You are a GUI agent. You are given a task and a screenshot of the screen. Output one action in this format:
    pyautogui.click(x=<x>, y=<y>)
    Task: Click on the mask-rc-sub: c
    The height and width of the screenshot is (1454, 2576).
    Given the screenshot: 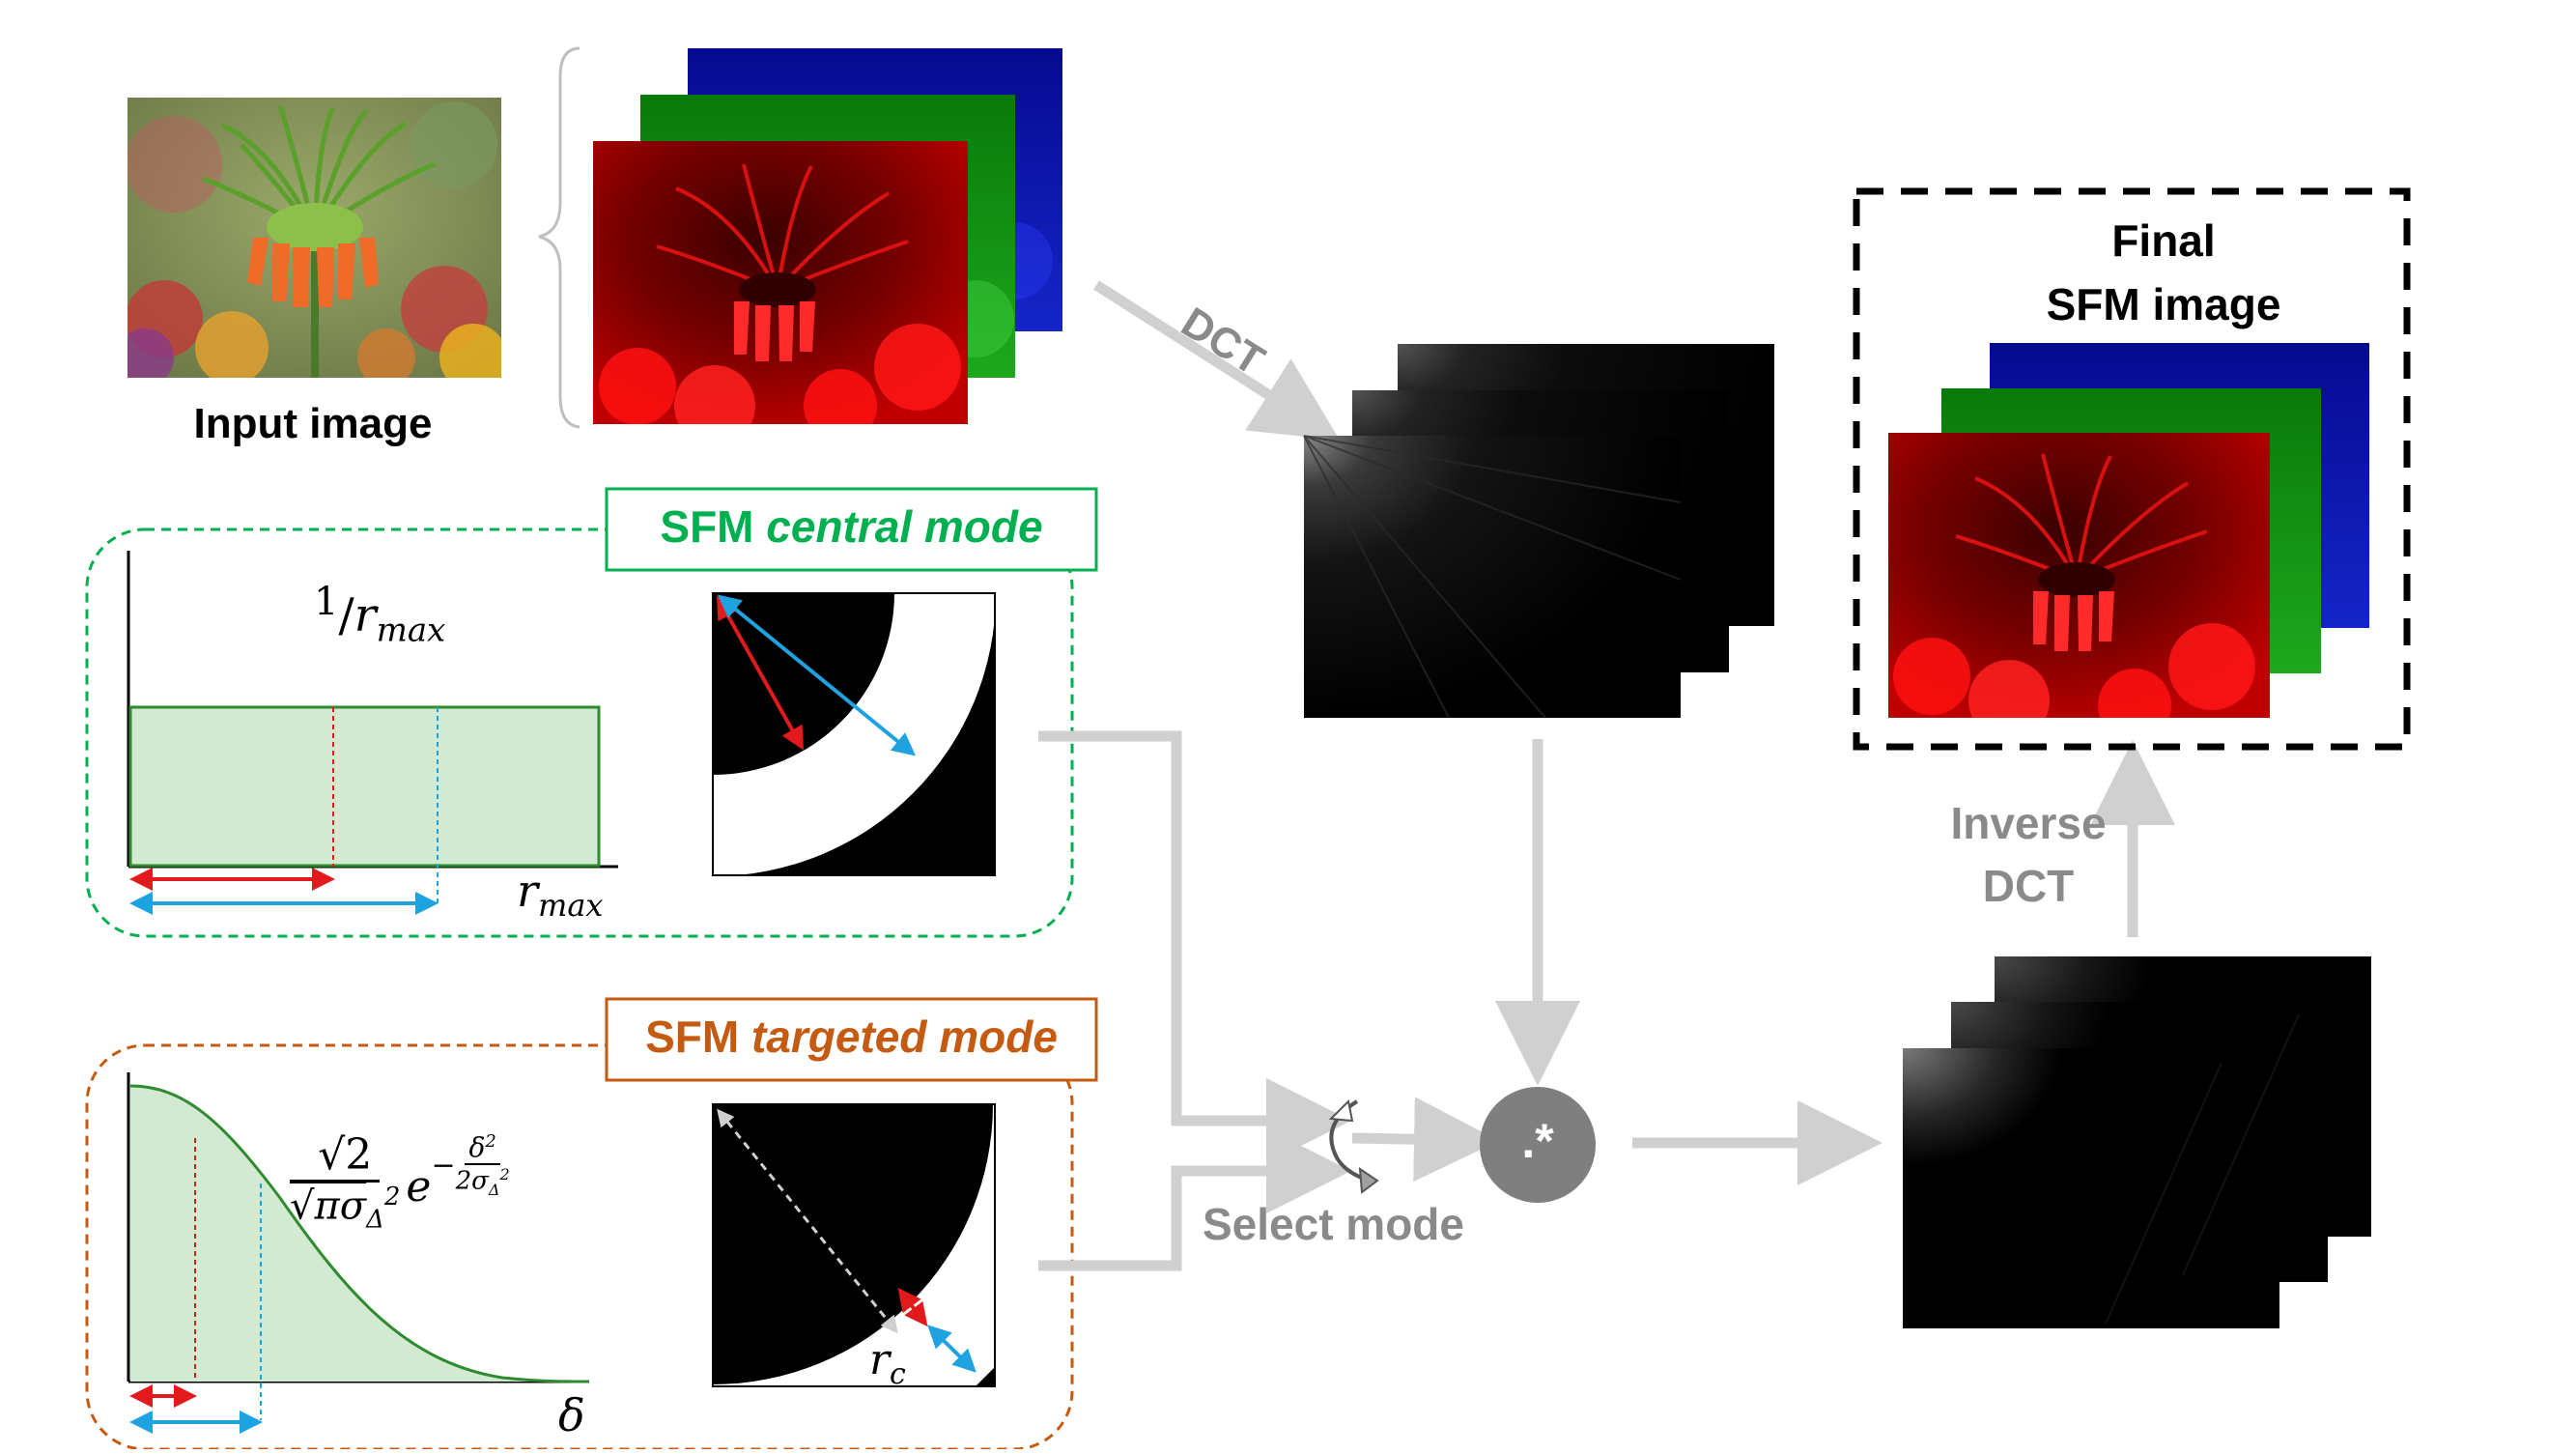 What is the action you would take?
    pyautogui.click(x=898, y=1374)
    